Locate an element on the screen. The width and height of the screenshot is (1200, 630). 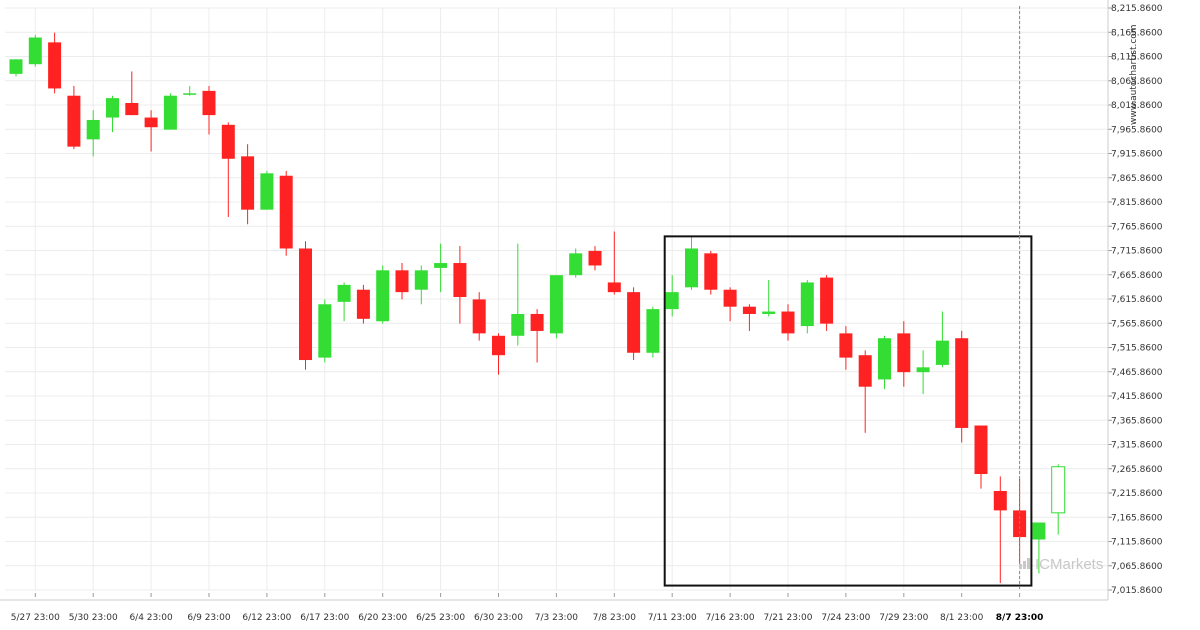
x-tick-label: 7/24 23:00 is located at coordinates (845, 618).